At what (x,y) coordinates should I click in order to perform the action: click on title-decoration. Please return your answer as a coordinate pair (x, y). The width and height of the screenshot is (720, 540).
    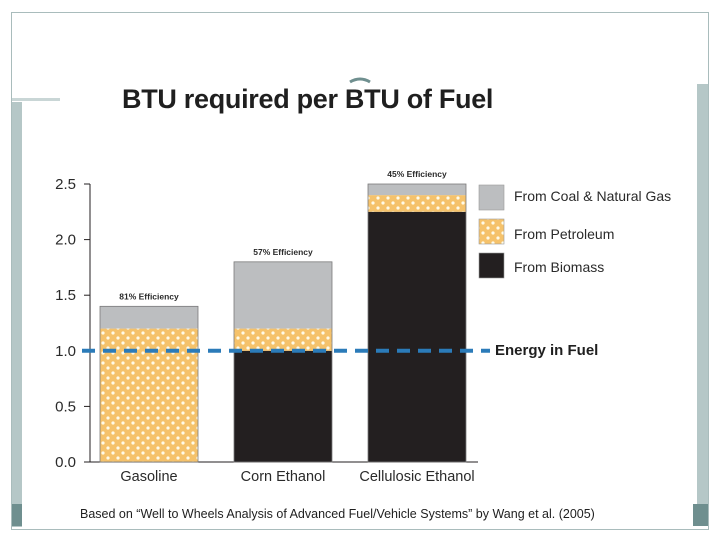
    Looking at the image, I should click on (360, 80).